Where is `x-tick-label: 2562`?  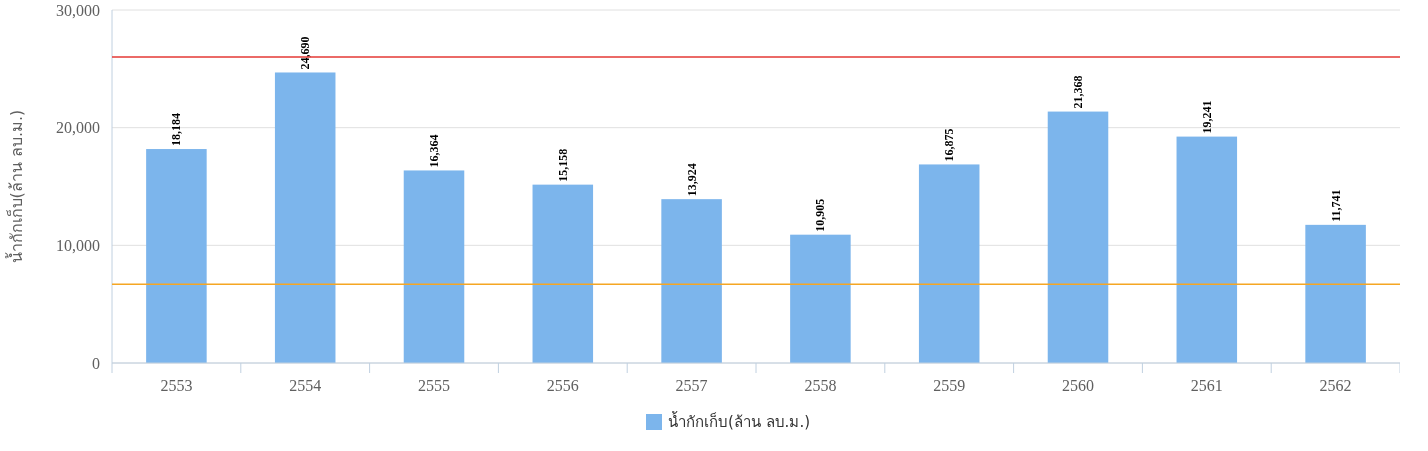 x-tick-label: 2562 is located at coordinates (1335, 385).